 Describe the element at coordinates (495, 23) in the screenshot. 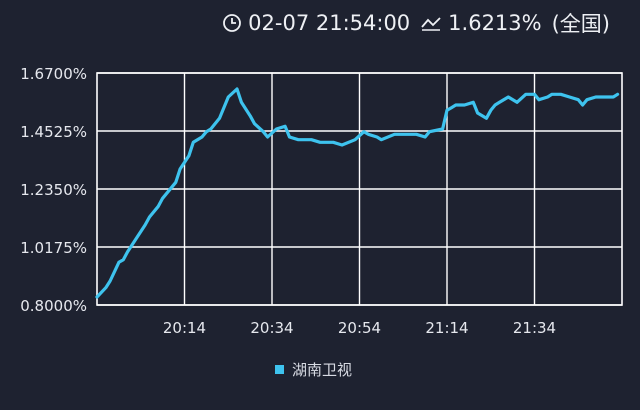

I see `current-value-text: 1.6213%` at that location.